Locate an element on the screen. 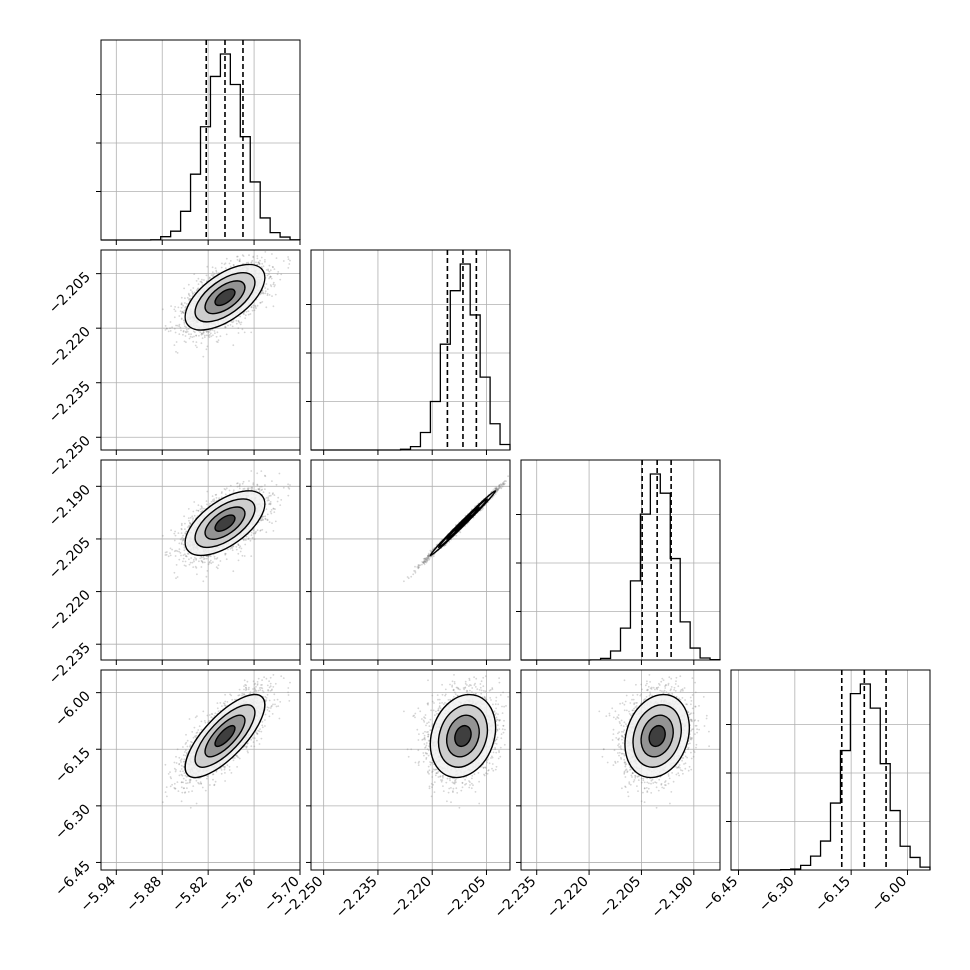 This screenshot has height=970, width=970. scatter-panel-1-0: −2.250−2.235−2.220−2.205 is located at coordinates (173, 361).